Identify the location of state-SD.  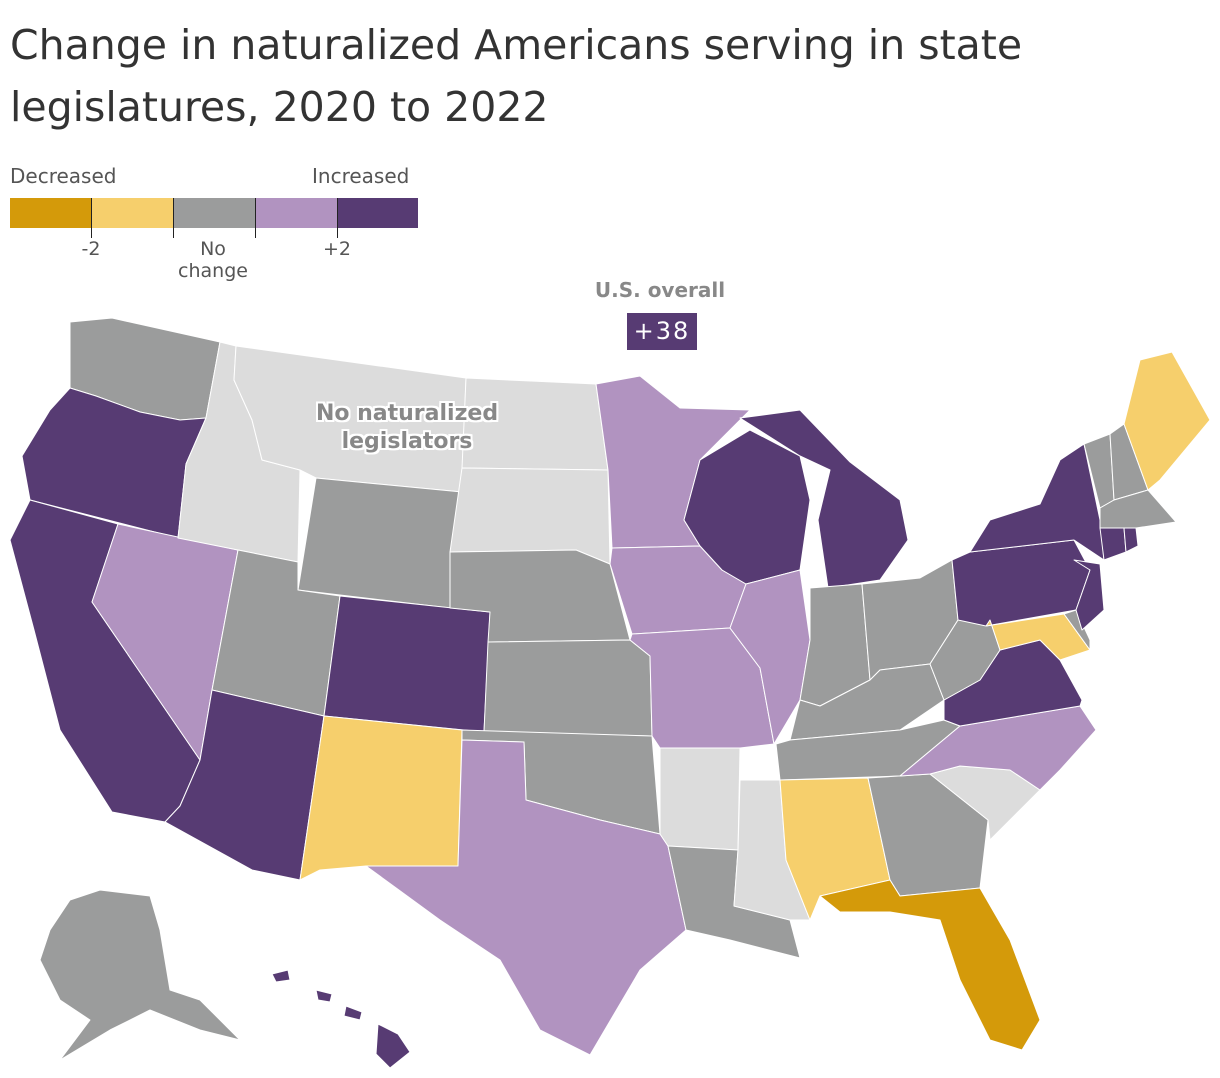
(530, 516).